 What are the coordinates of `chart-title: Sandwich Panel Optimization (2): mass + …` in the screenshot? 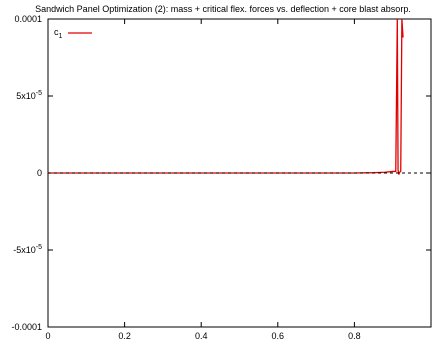 It's located at (223, 9).